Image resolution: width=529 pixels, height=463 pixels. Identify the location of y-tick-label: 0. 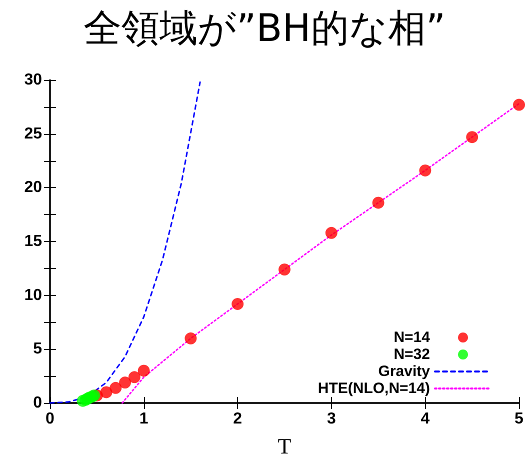
(37, 403).